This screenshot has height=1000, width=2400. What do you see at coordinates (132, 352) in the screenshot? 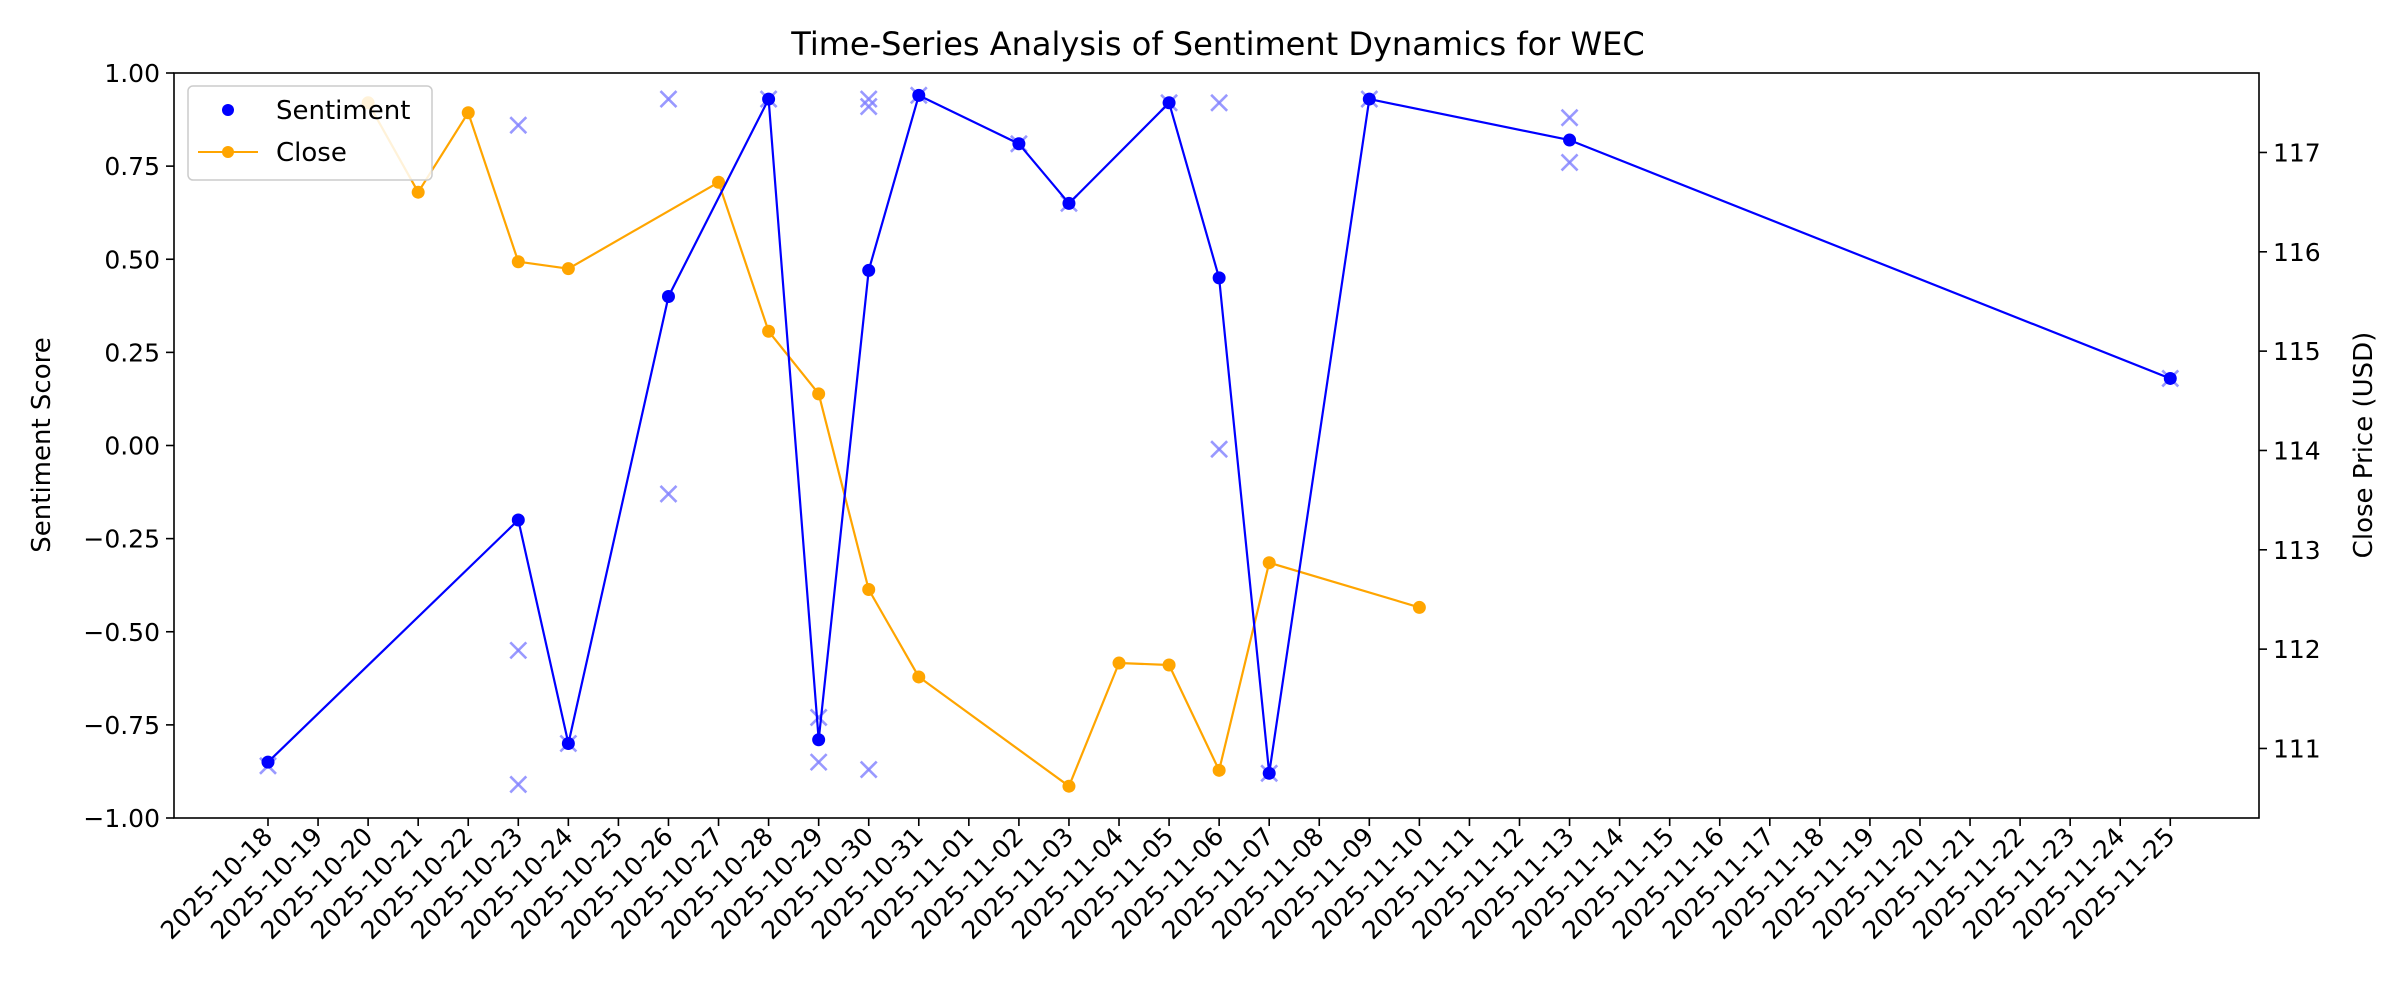
I see `left-axis-tick-label: 0.25` at bounding box center [132, 352].